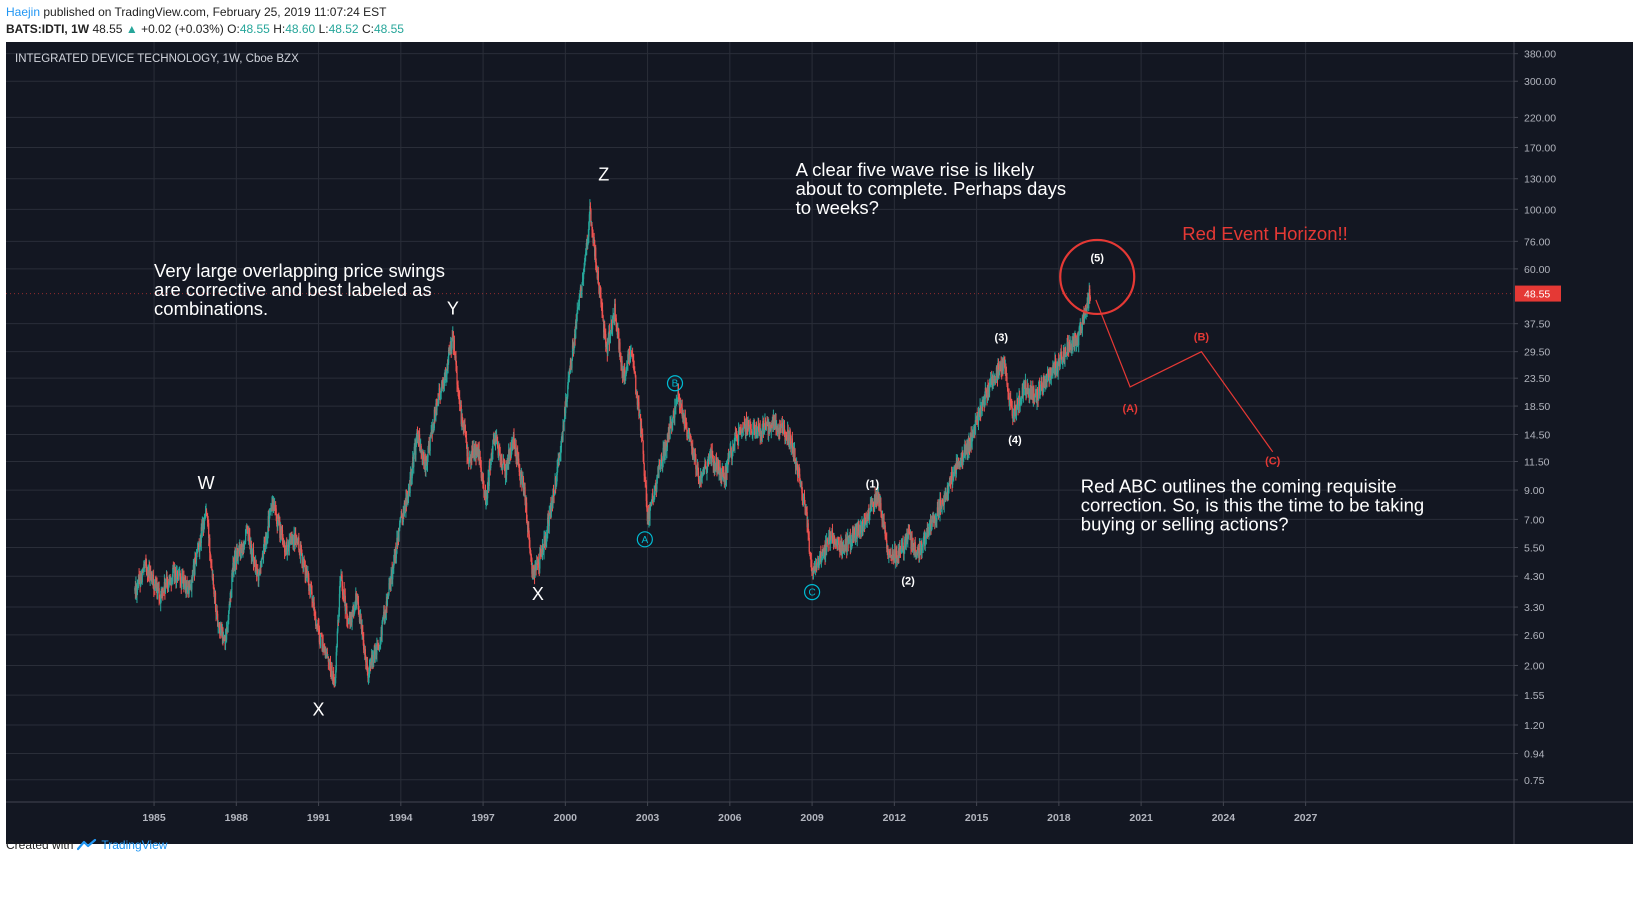  Describe the element at coordinates (23, 12) in the screenshot. I see `author-link: Haejin` at that location.